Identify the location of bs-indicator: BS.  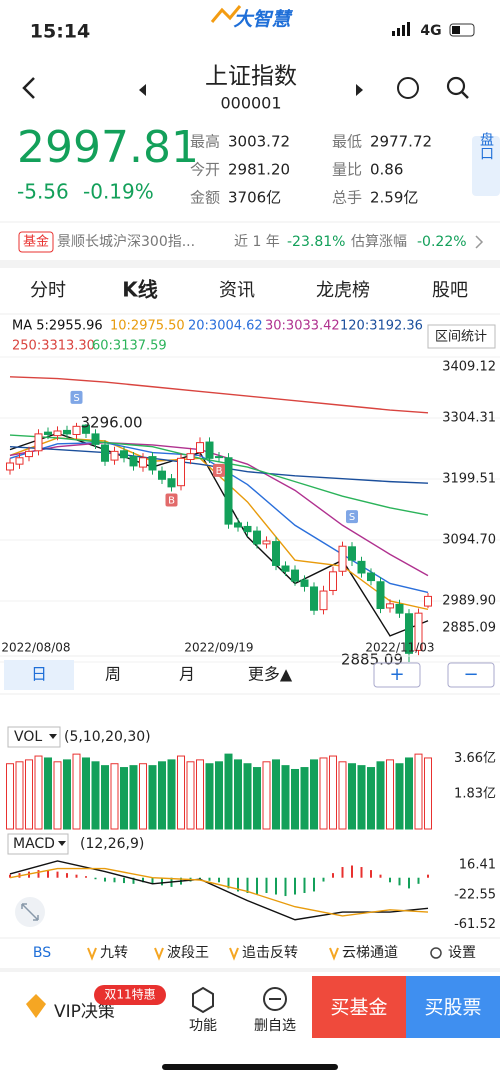
(42, 953).